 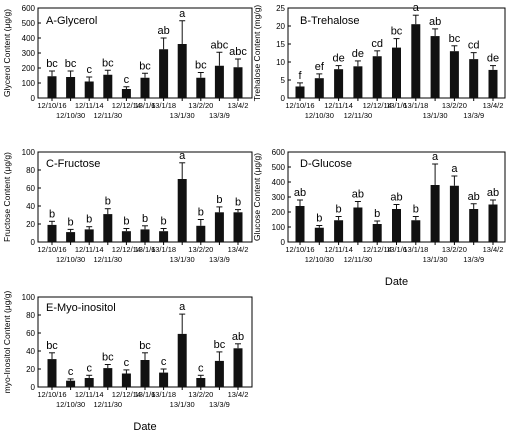 What do you see at coordinates (7, 53) in the screenshot?
I see `y-axis-label: Glycerol Content (μg/g)` at bounding box center [7, 53].